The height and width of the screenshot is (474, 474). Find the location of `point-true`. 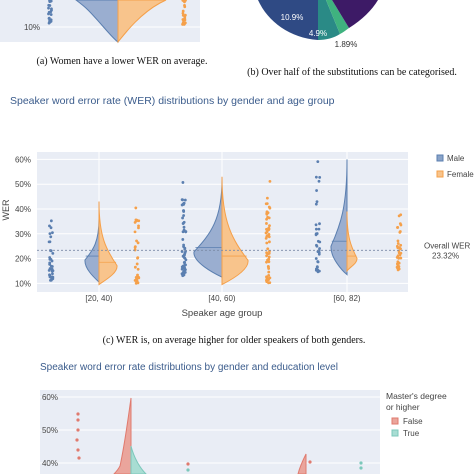

point-true is located at coordinates (361, 463).